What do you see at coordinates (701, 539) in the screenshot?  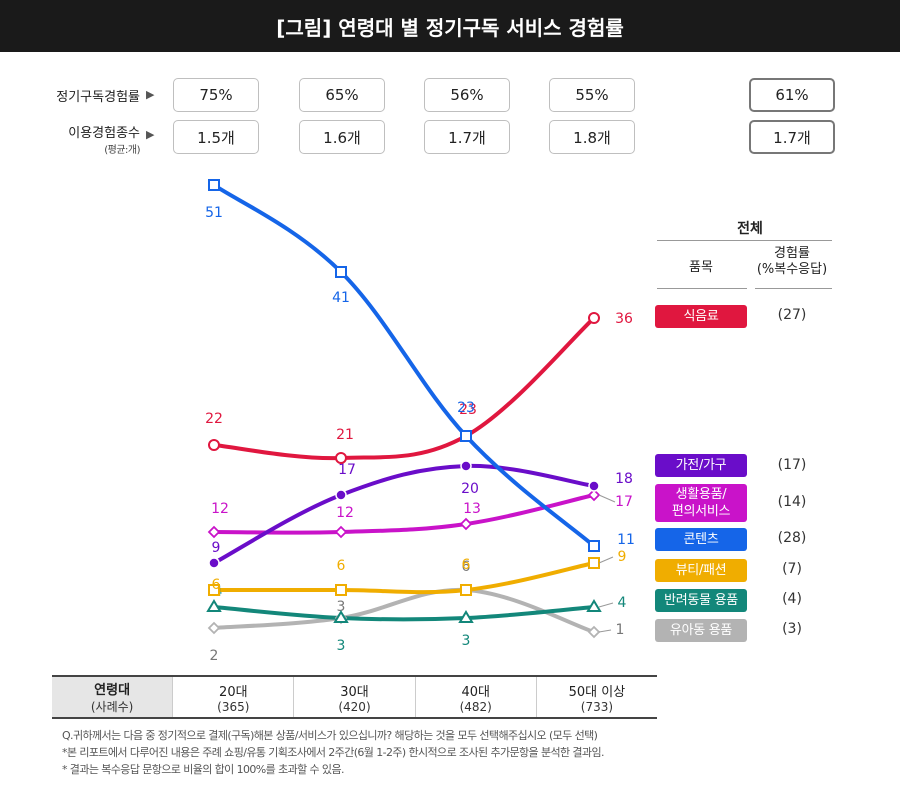 I see `legend-item-content: 콘텐츠` at bounding box center [701, 539].